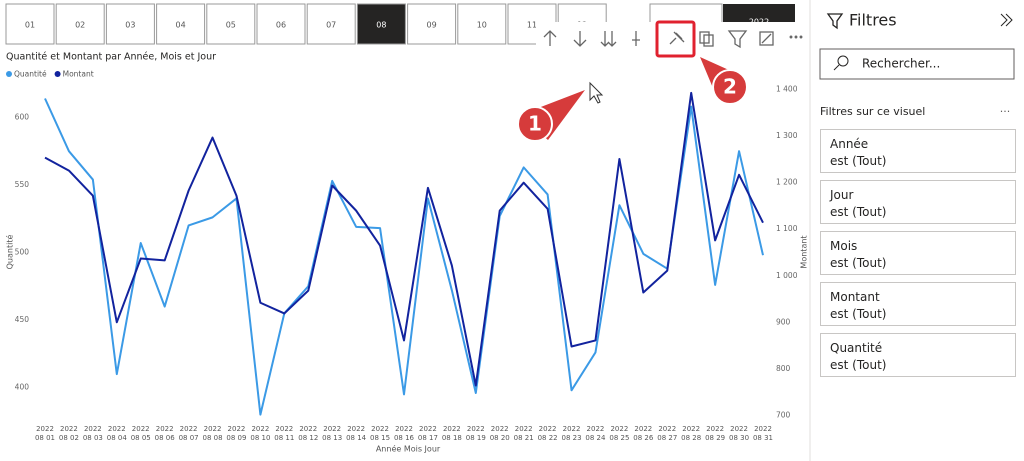 This screenshot has width=1024, height=461. What do you see at coordinates (759, 14) in the screenshot?
I see `year-button` at bounding box center [759, 14].